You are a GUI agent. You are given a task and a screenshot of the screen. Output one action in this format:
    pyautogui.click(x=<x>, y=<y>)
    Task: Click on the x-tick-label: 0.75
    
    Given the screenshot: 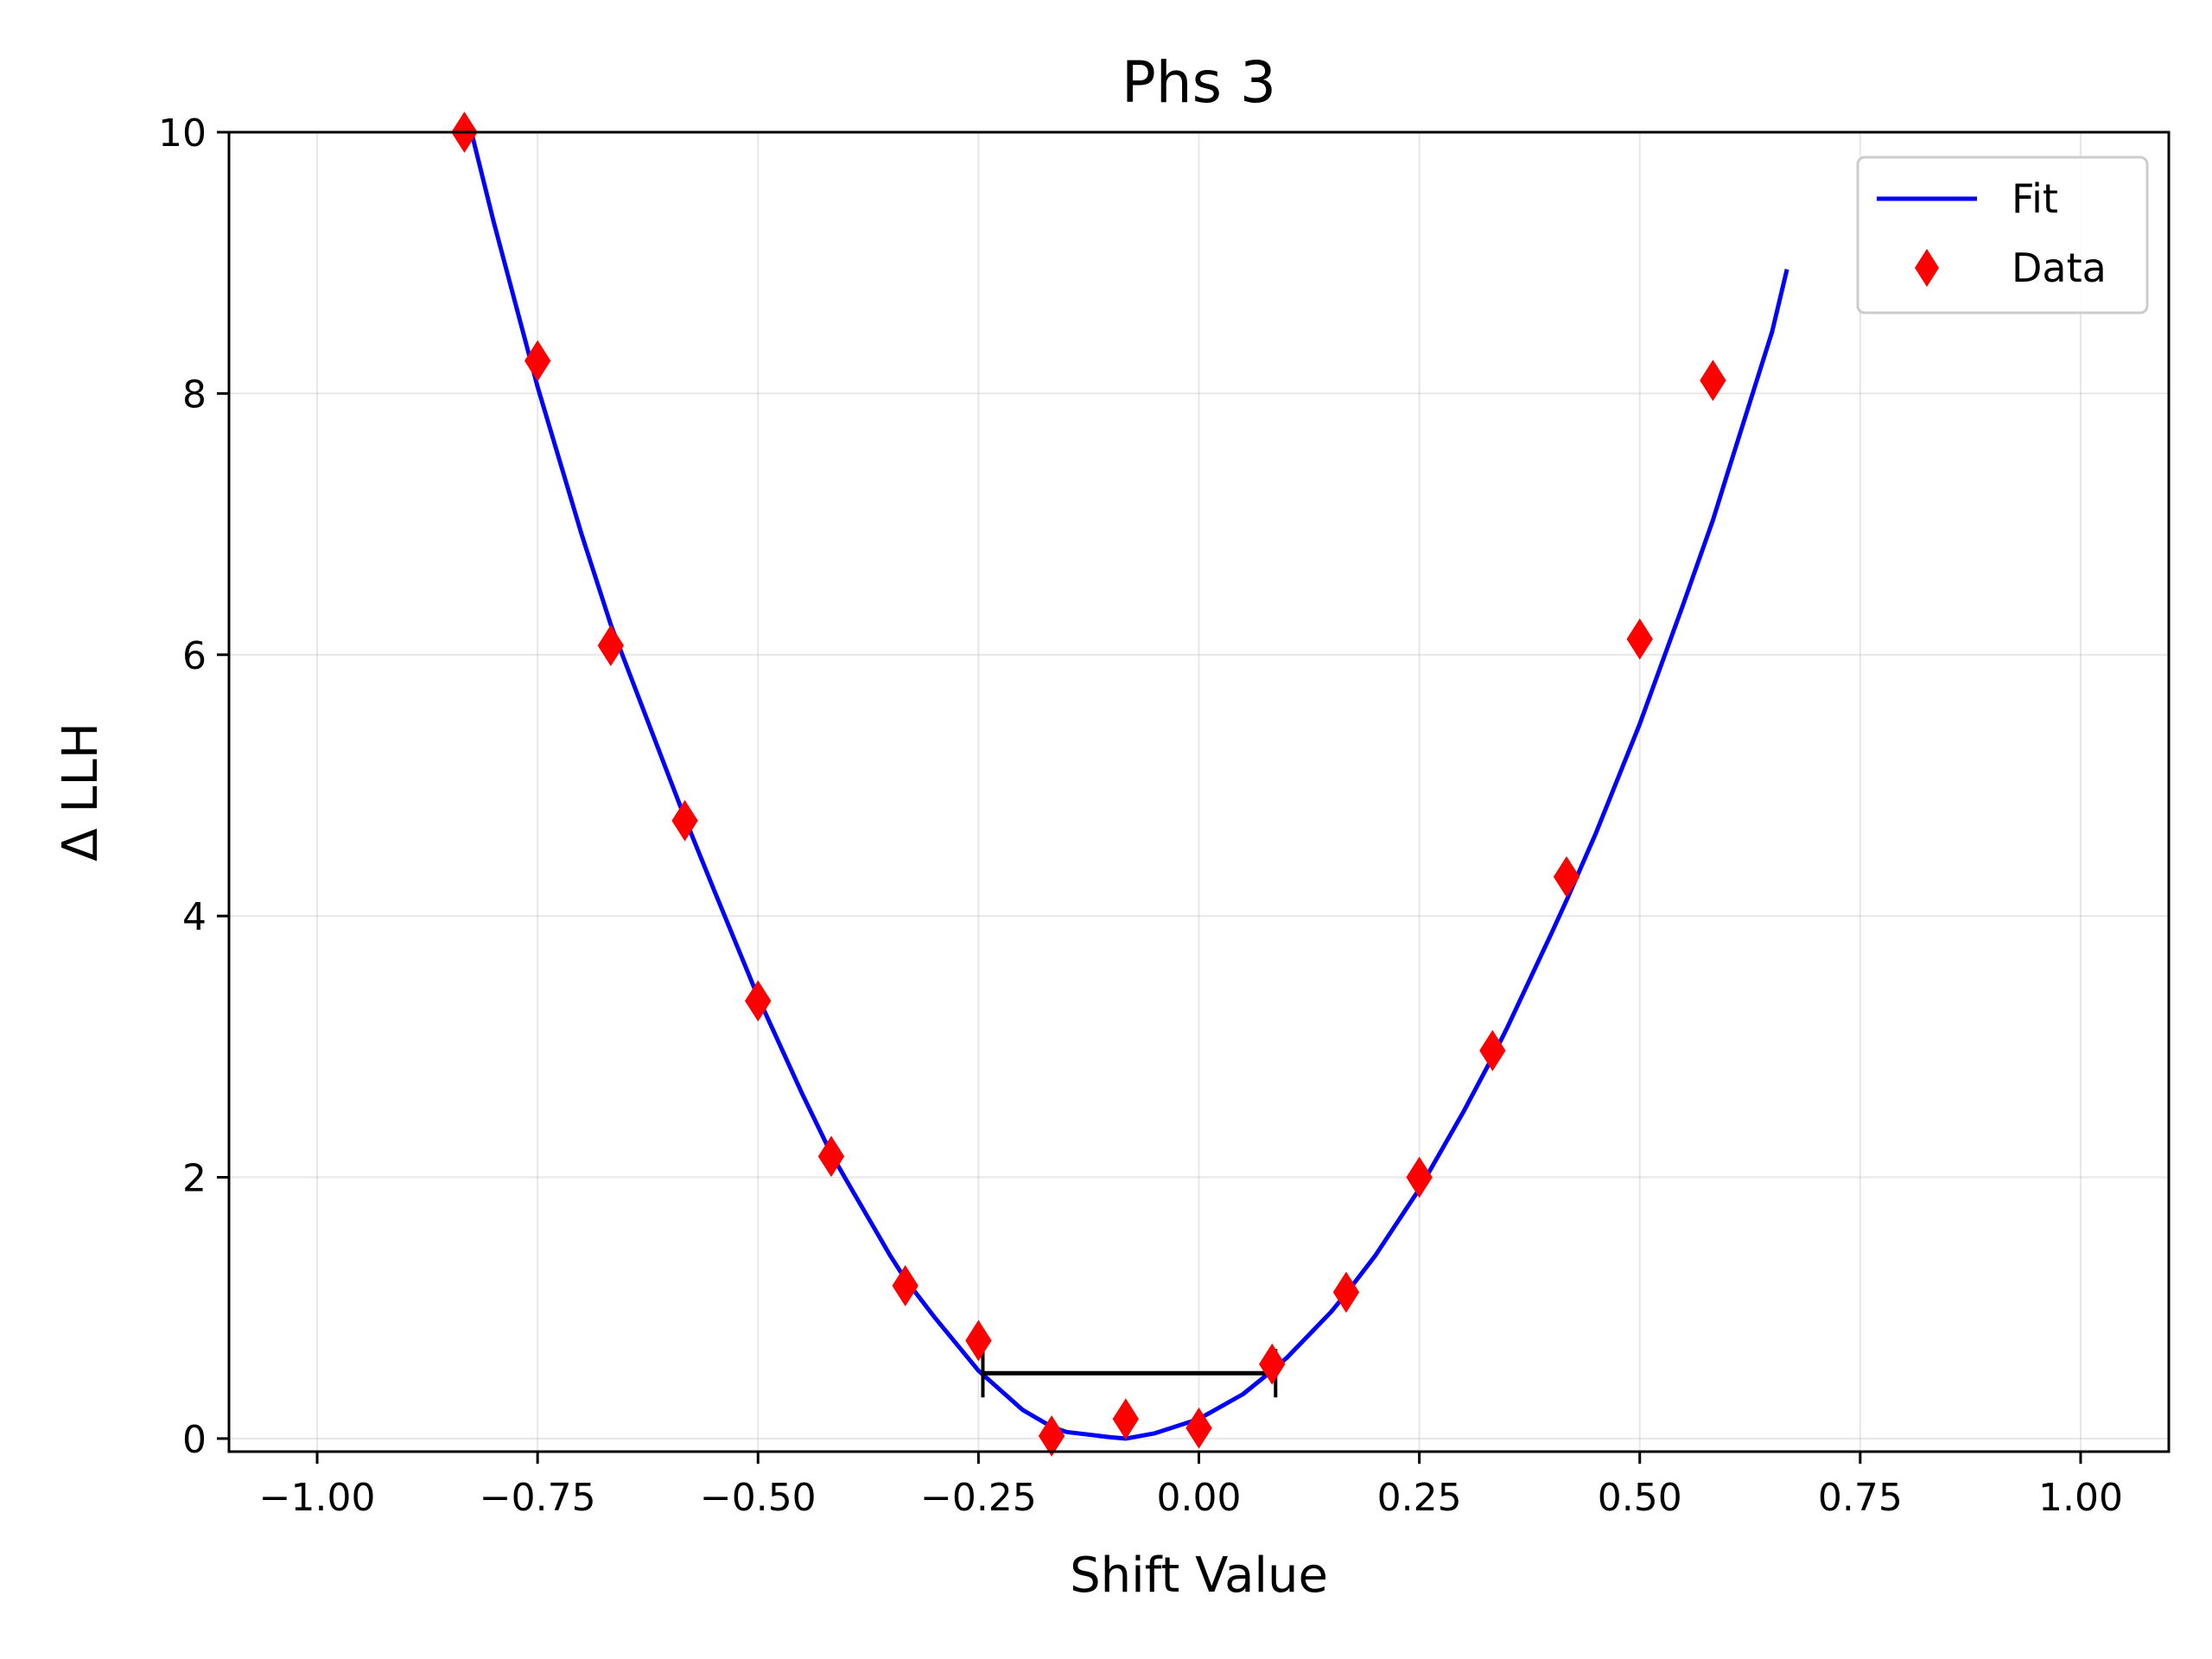 What is the action you would take?
    pyautogui.click(x=1860, y=1498)
    